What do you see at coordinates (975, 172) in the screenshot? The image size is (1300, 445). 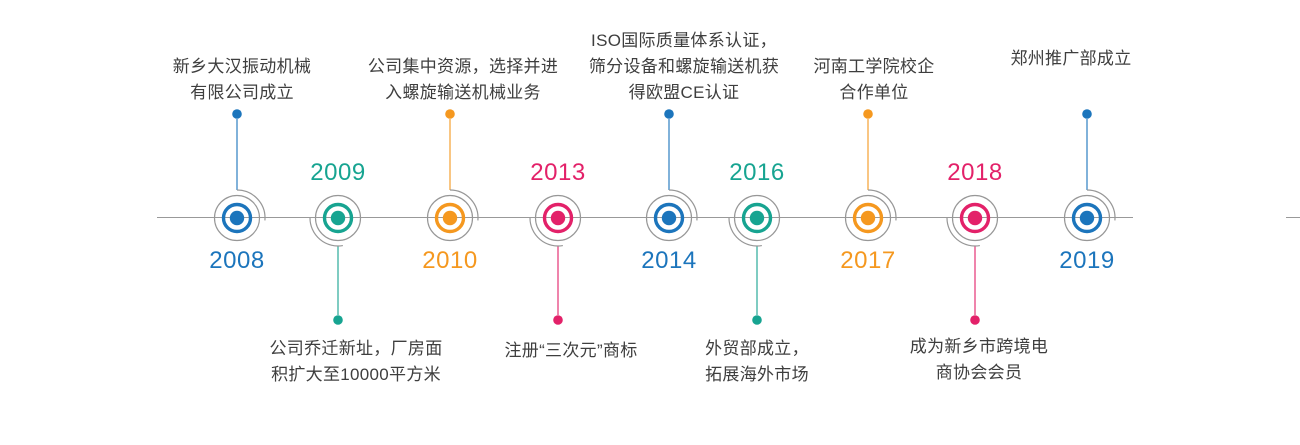 I see `year-label: 2018` at bounding box center [975, 172].